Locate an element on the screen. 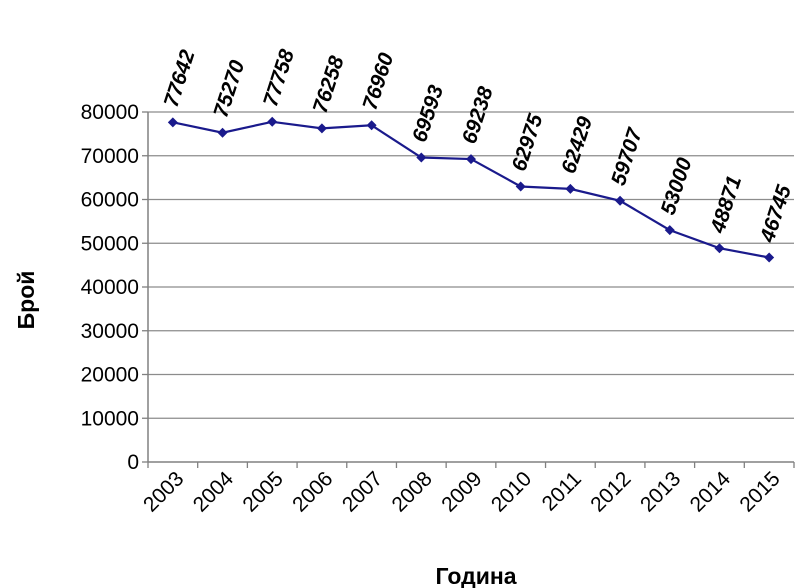 This screenshot has height=588, width=802. x-axis-title: Година is located at coordinates (475, 575).